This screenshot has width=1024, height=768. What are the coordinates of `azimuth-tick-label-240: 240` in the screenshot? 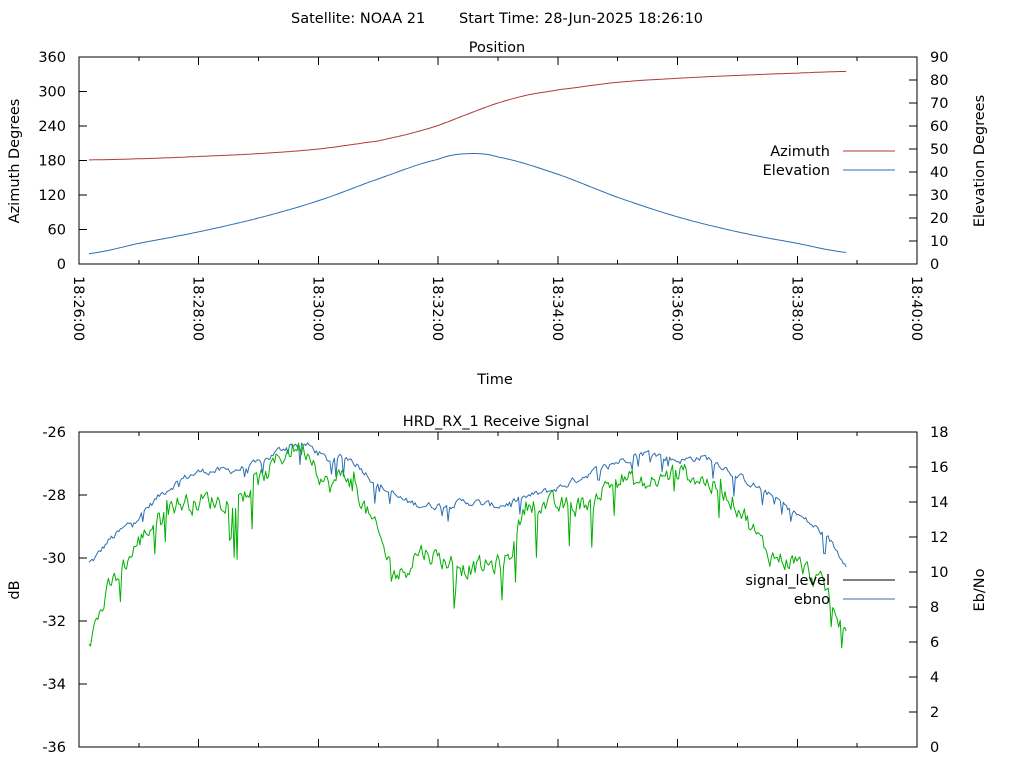 It's located at (52, 127).